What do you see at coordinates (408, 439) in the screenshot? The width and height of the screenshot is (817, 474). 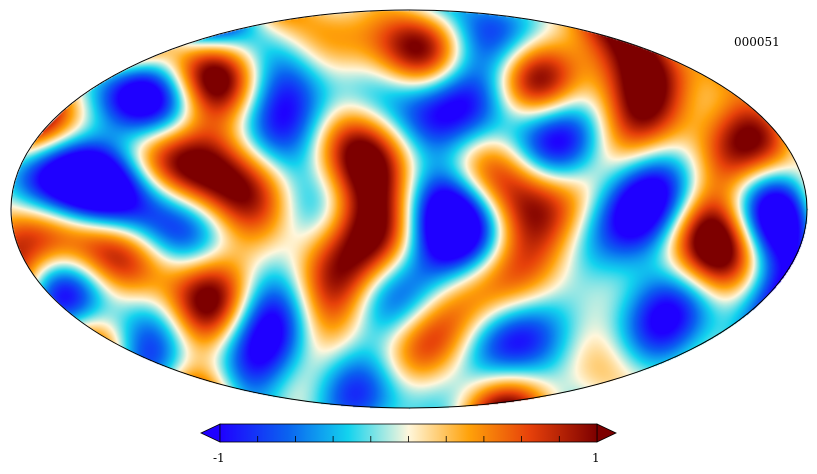 I see `colorbar-ticks` at bounding box center [408, 439].